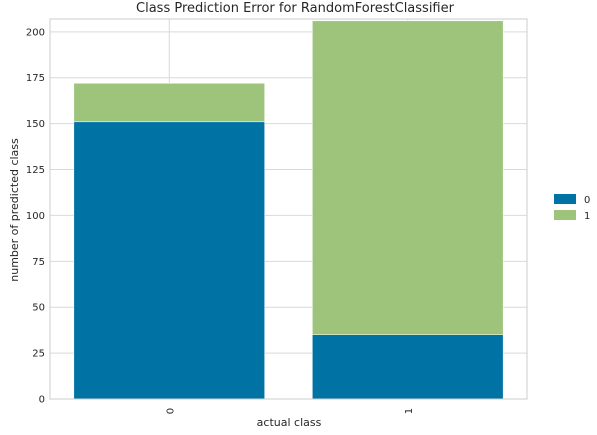  I want to click on y-tick-label: 75, so click(38, 262).